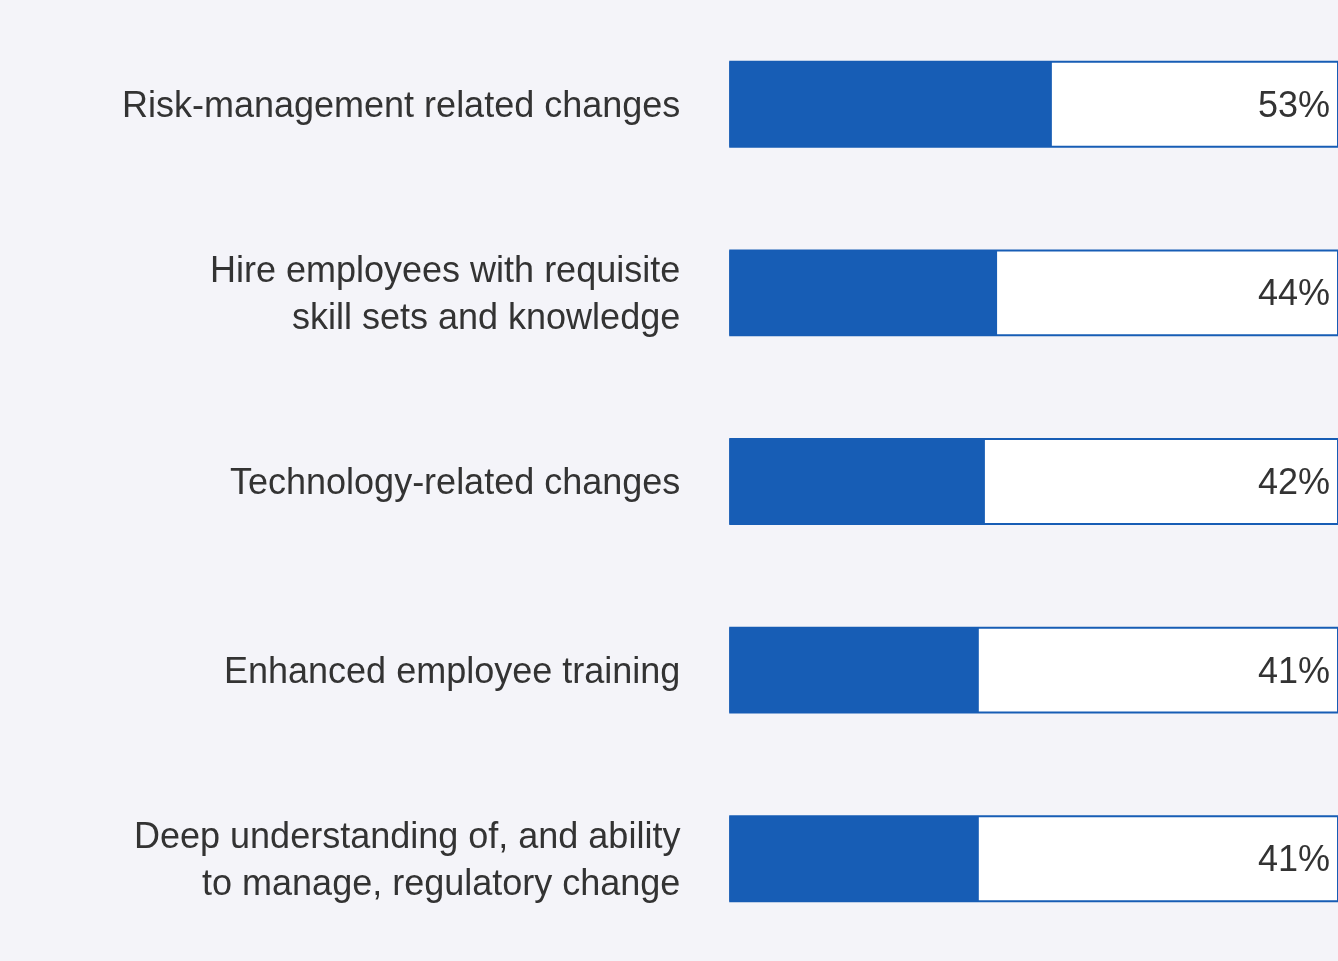 Image resolution: width=1338 pixels, height=961 pixels. I want to click on data-label: 42%, so click(1294, 481).